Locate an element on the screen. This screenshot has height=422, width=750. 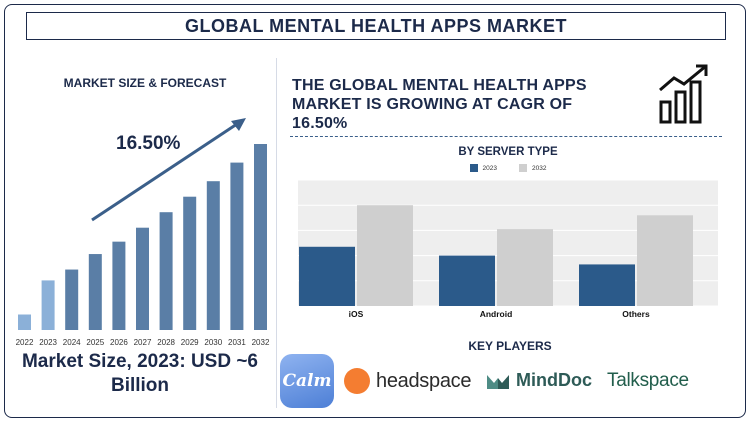
legend-swatch-2032 is located at coordinates (523, 168).